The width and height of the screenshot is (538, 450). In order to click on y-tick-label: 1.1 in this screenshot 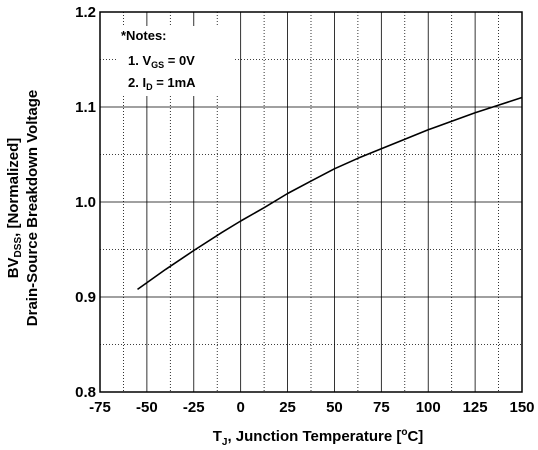, I will do `click(85, 107)`.